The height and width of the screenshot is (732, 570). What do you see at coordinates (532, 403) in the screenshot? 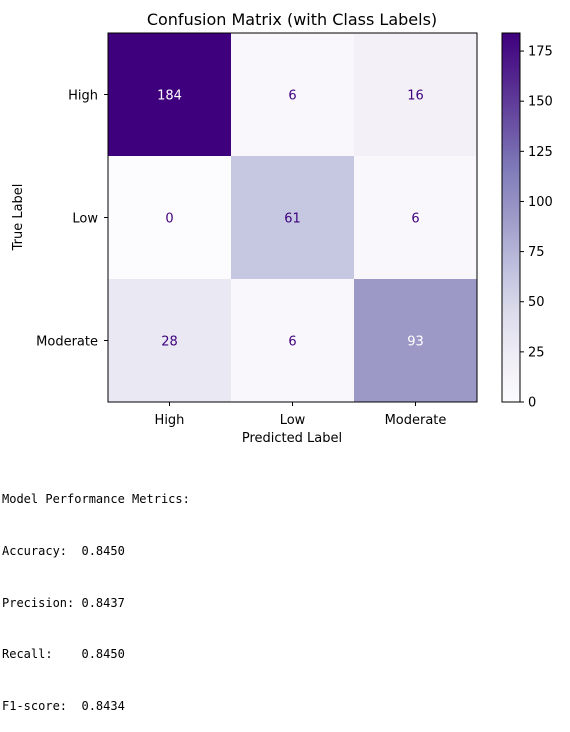
I see `colorbar-tick-label: 0` at bounding box center [532, 403].